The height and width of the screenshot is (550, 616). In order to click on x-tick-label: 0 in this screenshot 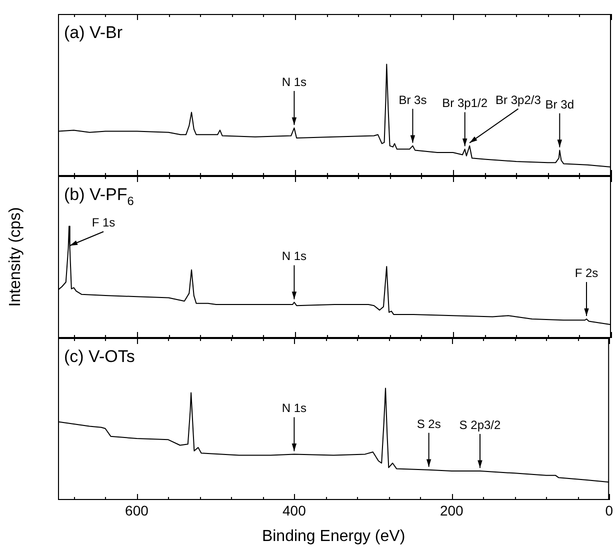, I will do `click(609, 510)`.